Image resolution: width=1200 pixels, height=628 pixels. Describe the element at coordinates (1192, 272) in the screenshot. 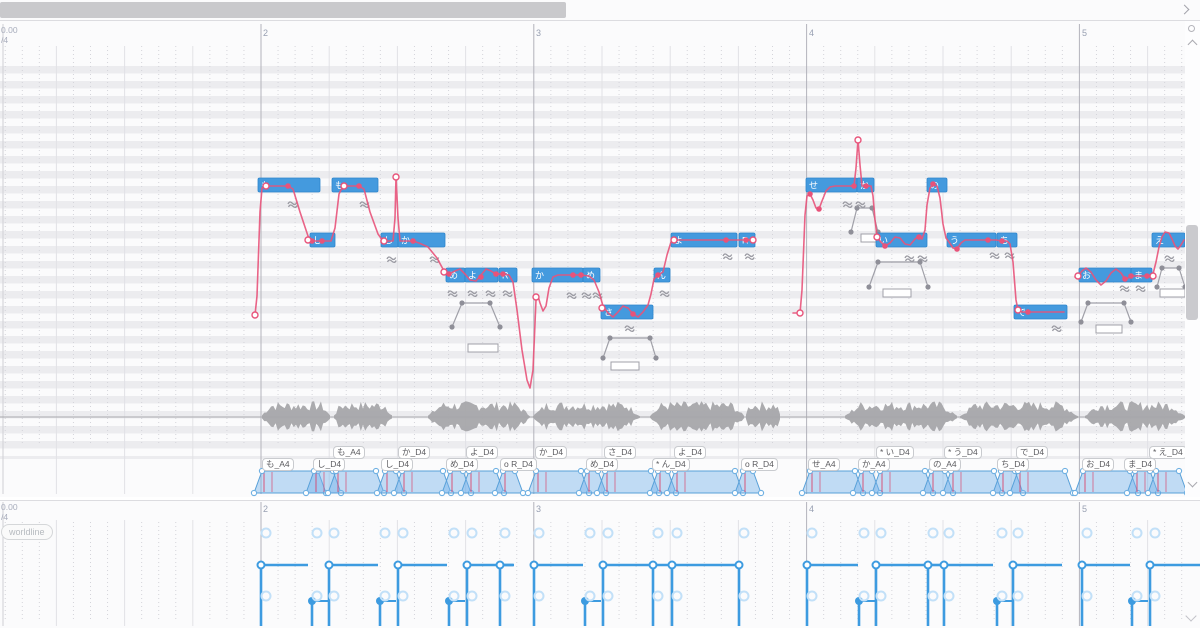

I see `vertical-scrollbar-thumb` at that location.